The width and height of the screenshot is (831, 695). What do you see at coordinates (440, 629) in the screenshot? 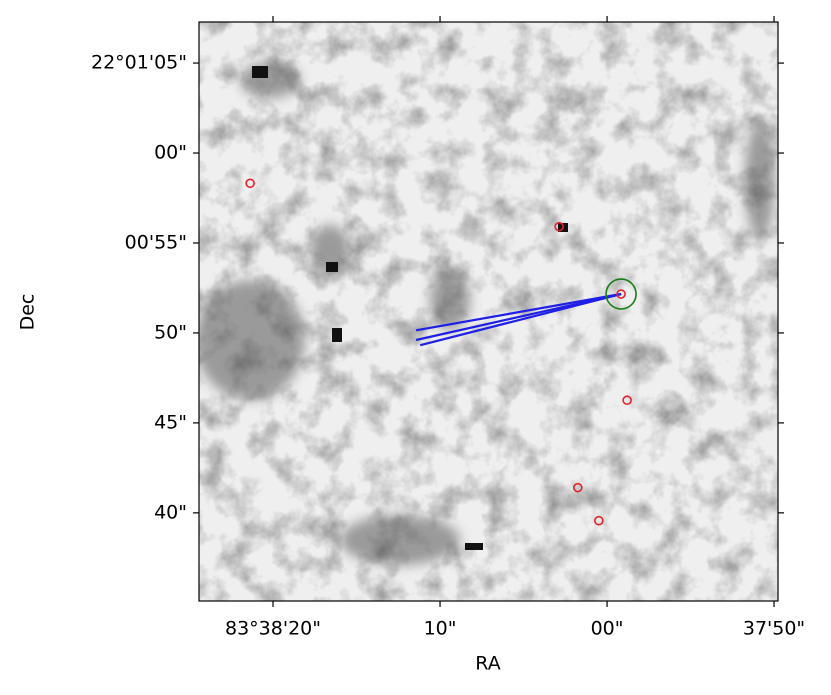
I see `x-tick-label: 10"` at bounding box center [440, 629].